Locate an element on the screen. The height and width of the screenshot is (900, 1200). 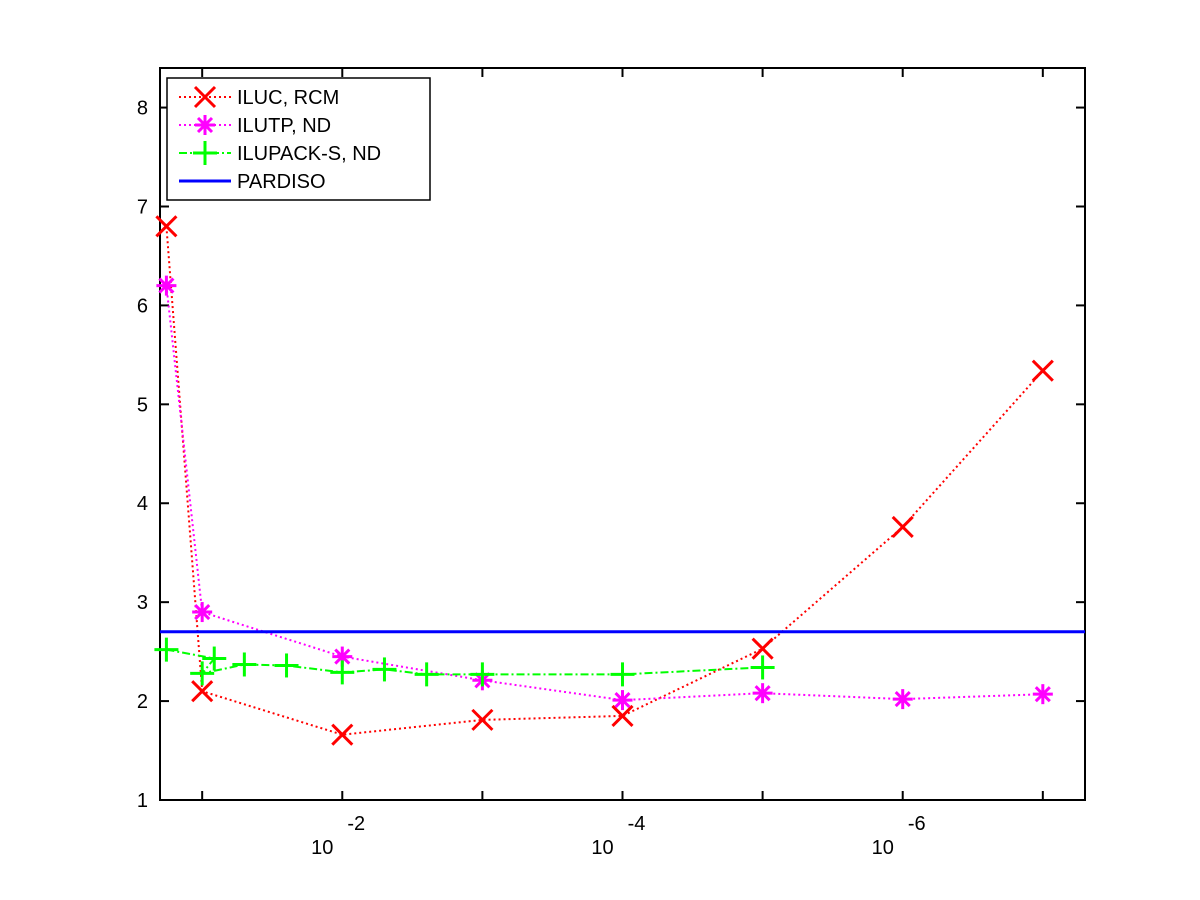
y-tick-label: 2 is located at coordinates (142, 702).